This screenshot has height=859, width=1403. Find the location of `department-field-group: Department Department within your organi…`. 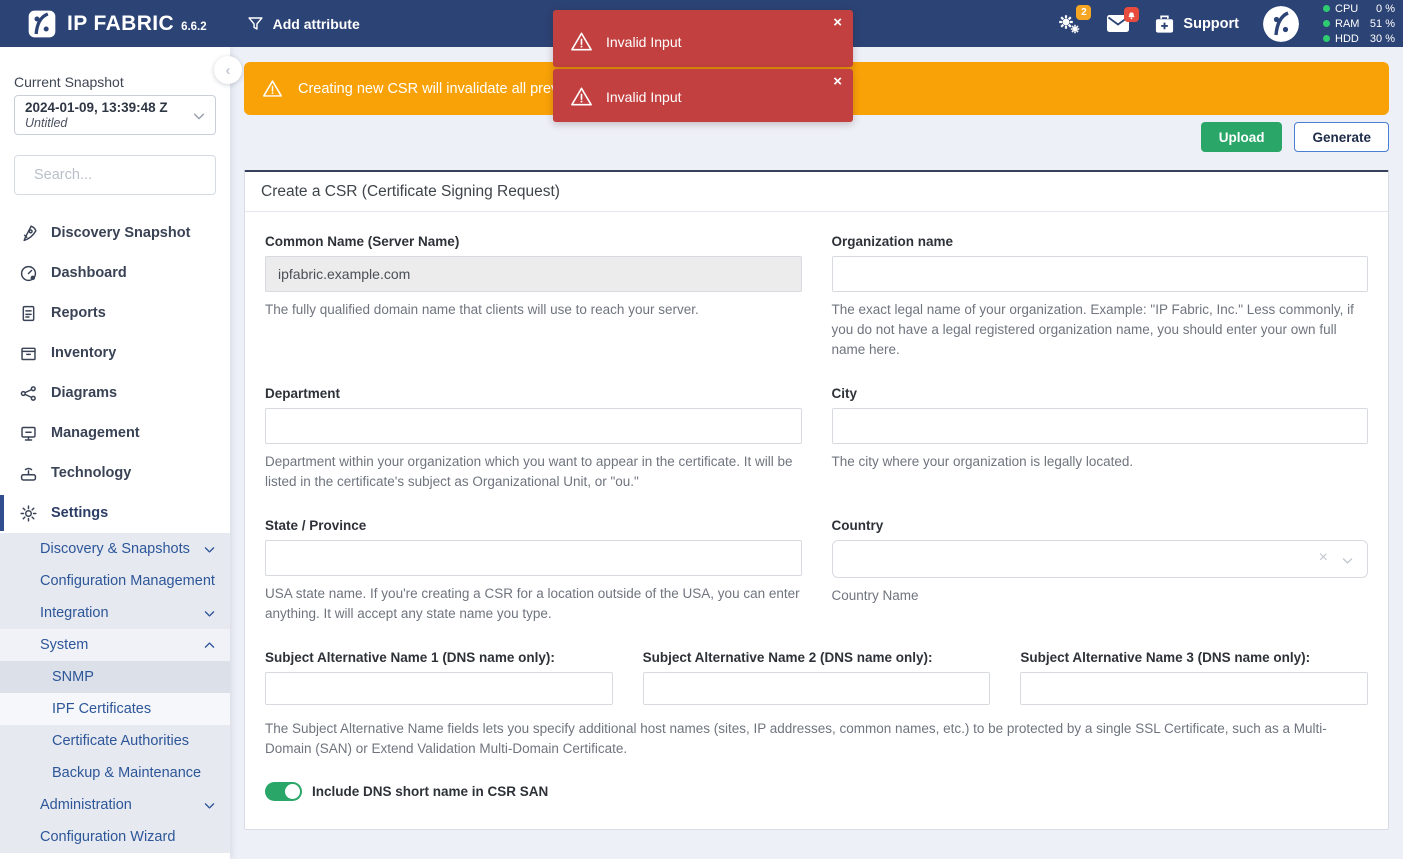

department-field-group: Department Department within your organi… is located at coordinates (533, 439).